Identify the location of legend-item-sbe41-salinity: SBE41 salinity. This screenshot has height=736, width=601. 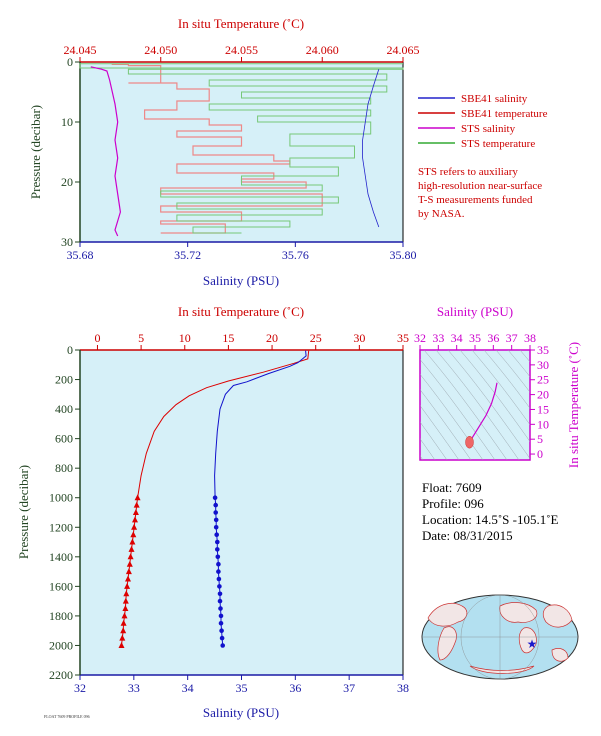
(473, 99).